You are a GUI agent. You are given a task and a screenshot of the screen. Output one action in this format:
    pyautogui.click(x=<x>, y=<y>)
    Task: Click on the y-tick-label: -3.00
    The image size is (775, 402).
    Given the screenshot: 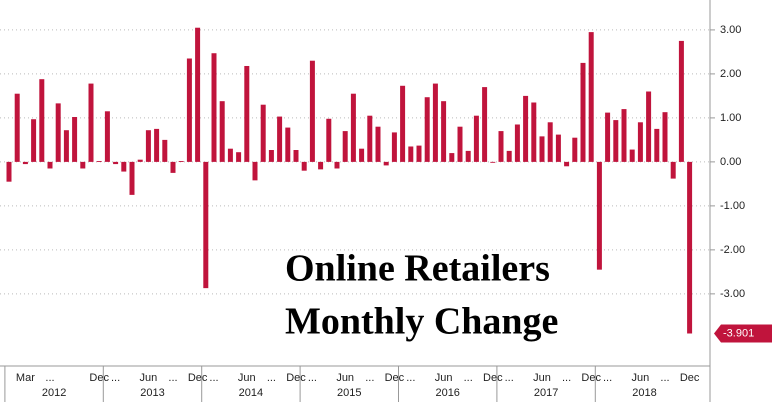 What is the action you would take?
    pyautogui.click(x=732, y=294)
    